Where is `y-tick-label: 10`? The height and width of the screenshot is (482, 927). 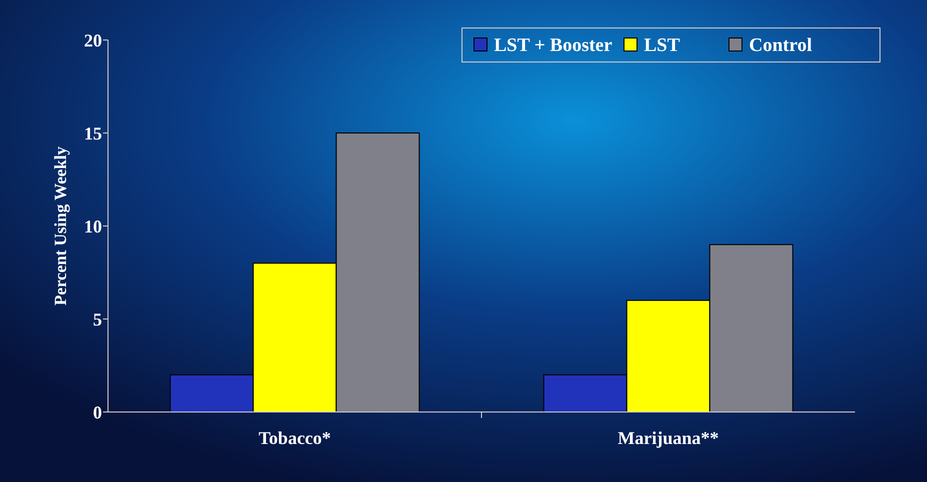 y-tick-label: 10 is located at coordinates (93, 226).